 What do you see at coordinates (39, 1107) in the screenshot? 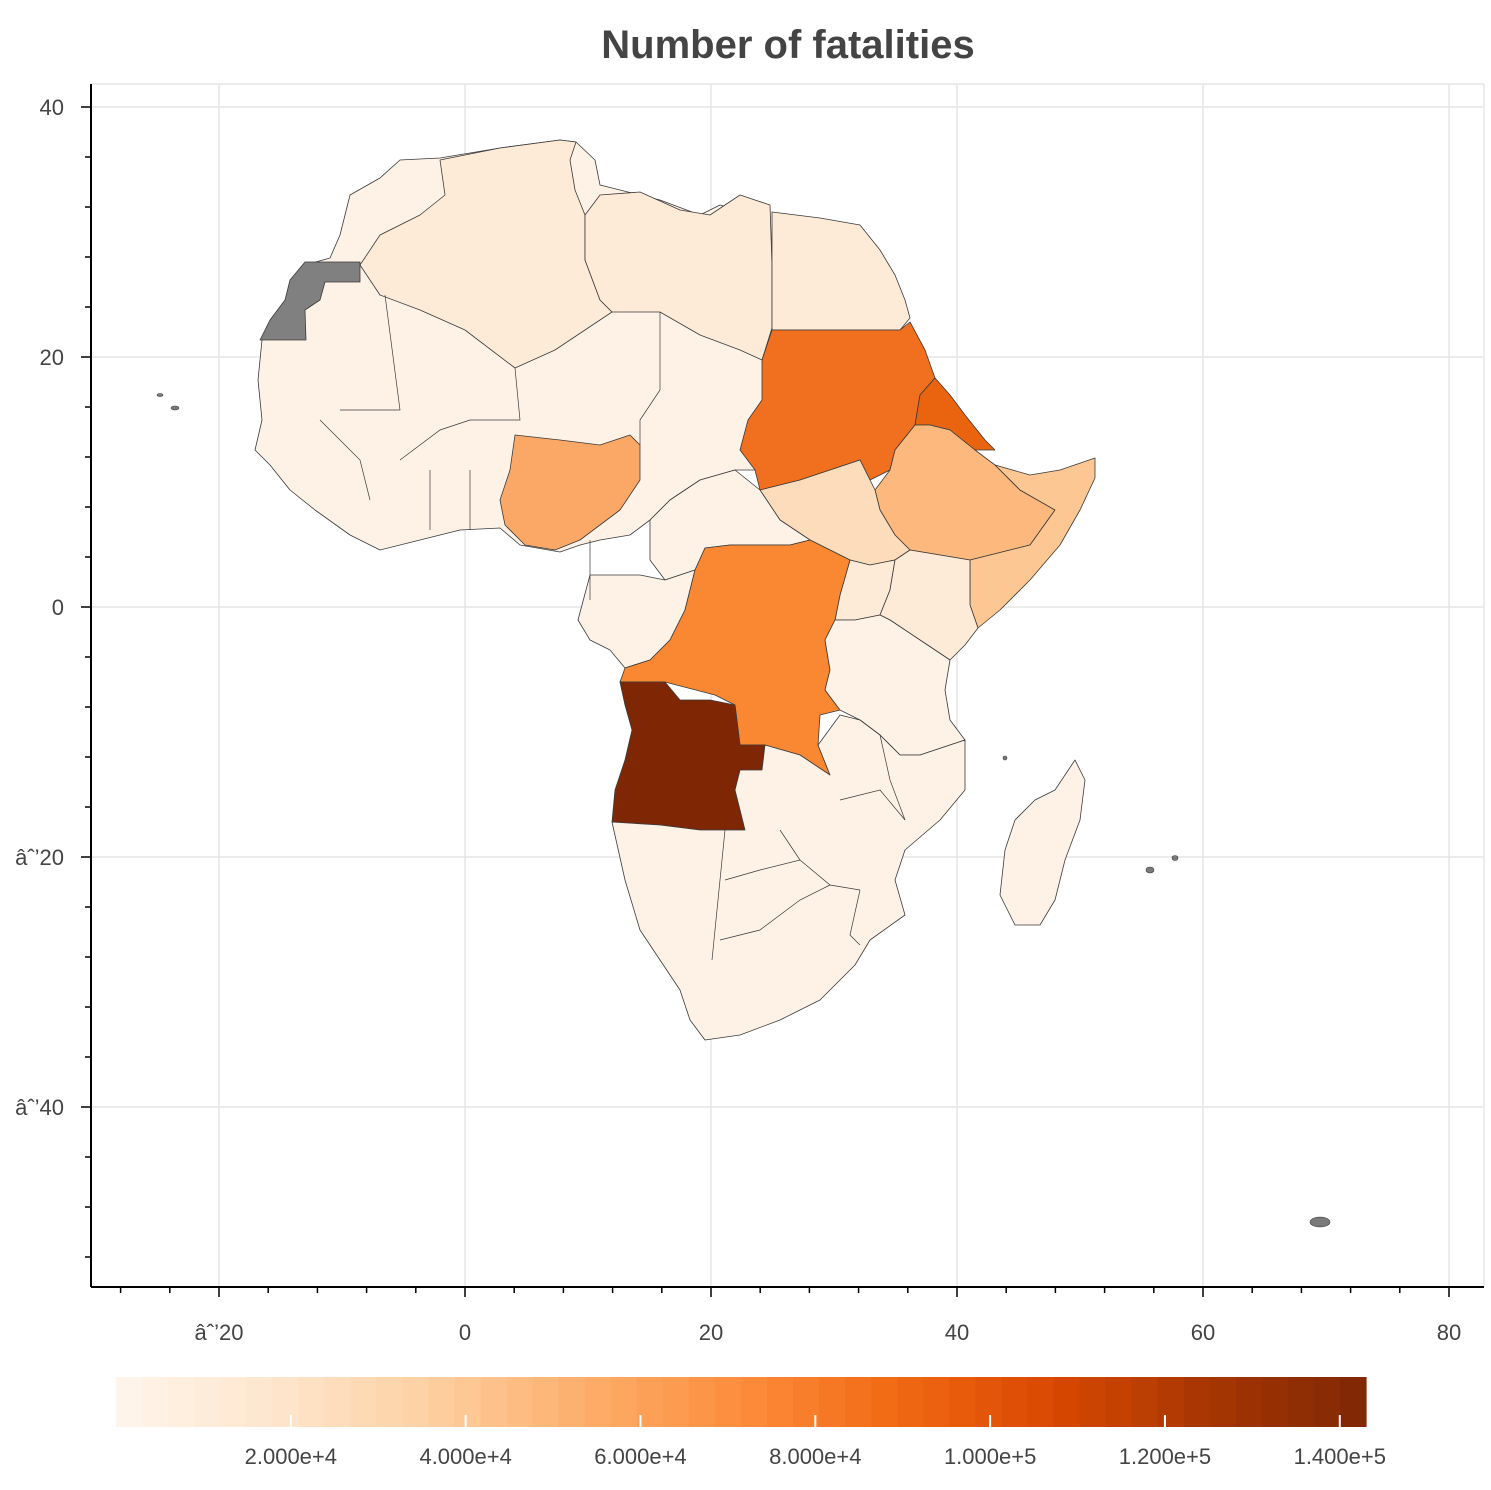
I see `y-tick-label: âˆ’40` at bounding box center [39, 1107].